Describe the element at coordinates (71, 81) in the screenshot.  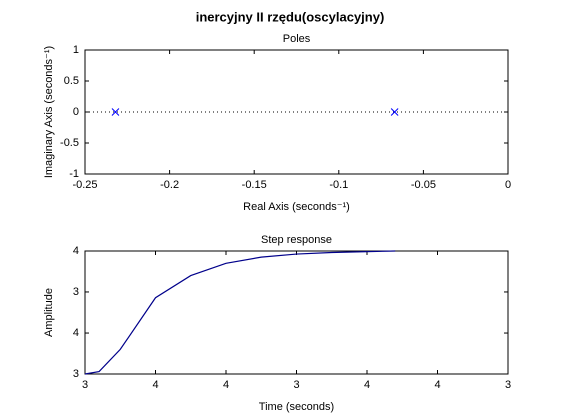
I see `y-tick-label: 0.5` at that location.